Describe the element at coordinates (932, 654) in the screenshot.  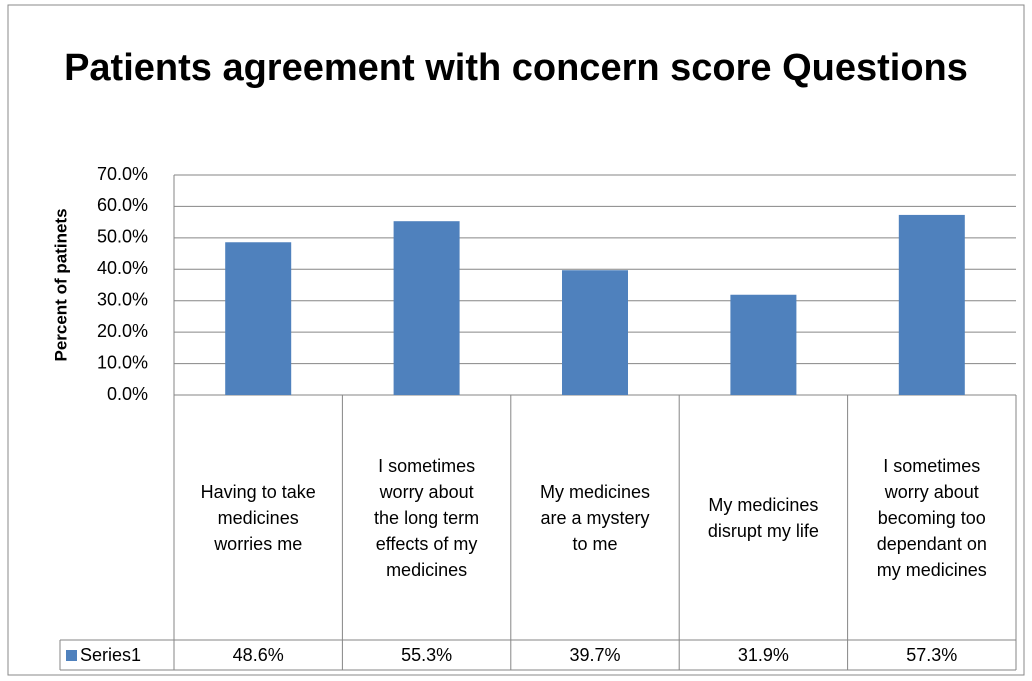
I see `data-label: 57.3%` at that location.